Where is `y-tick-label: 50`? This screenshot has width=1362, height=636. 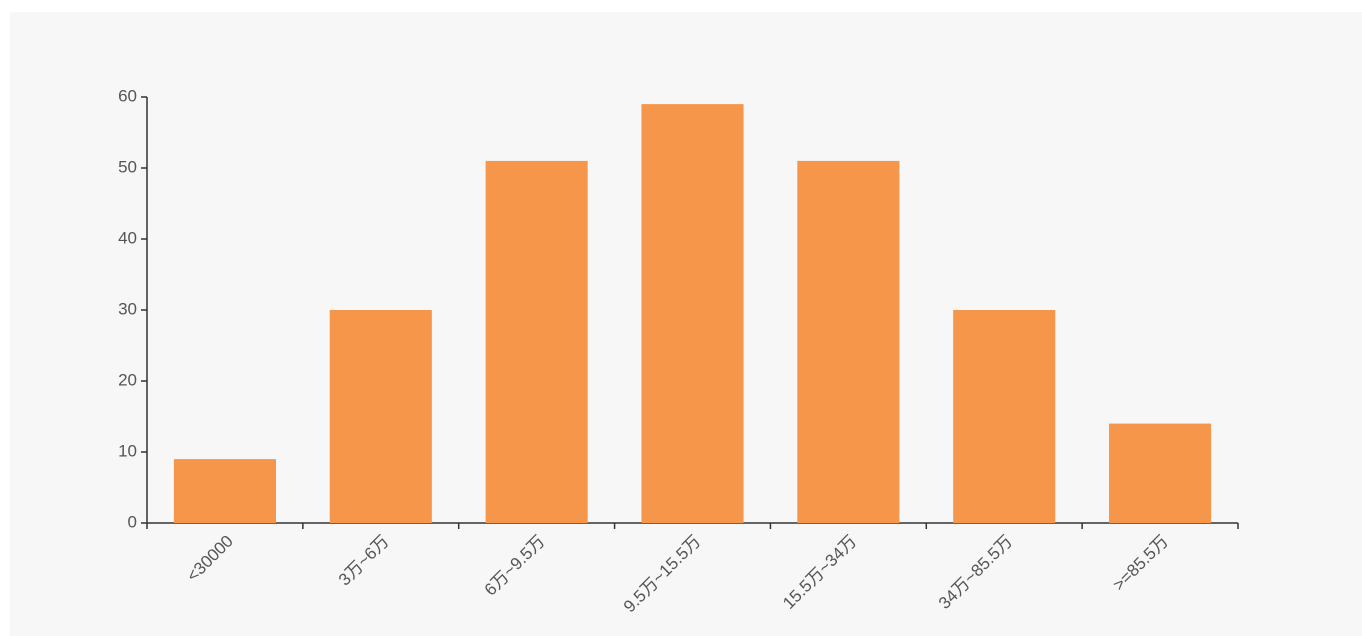 y-tick-label: 50 is located at coordinates (127, 166).